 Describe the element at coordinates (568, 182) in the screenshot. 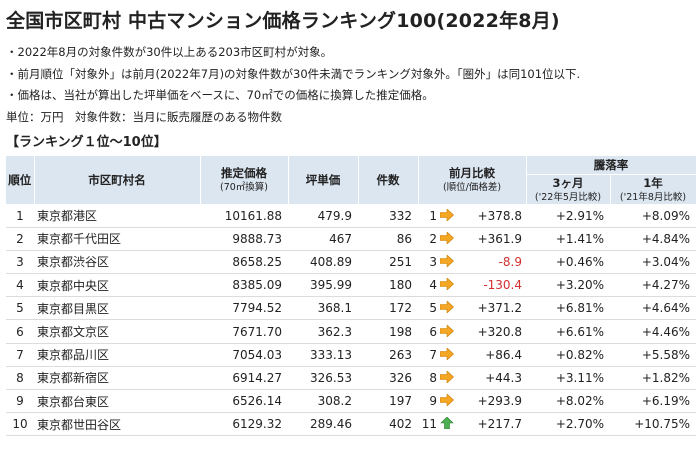

I see `header-rate-3m-label: 3ヶ月` at that location.